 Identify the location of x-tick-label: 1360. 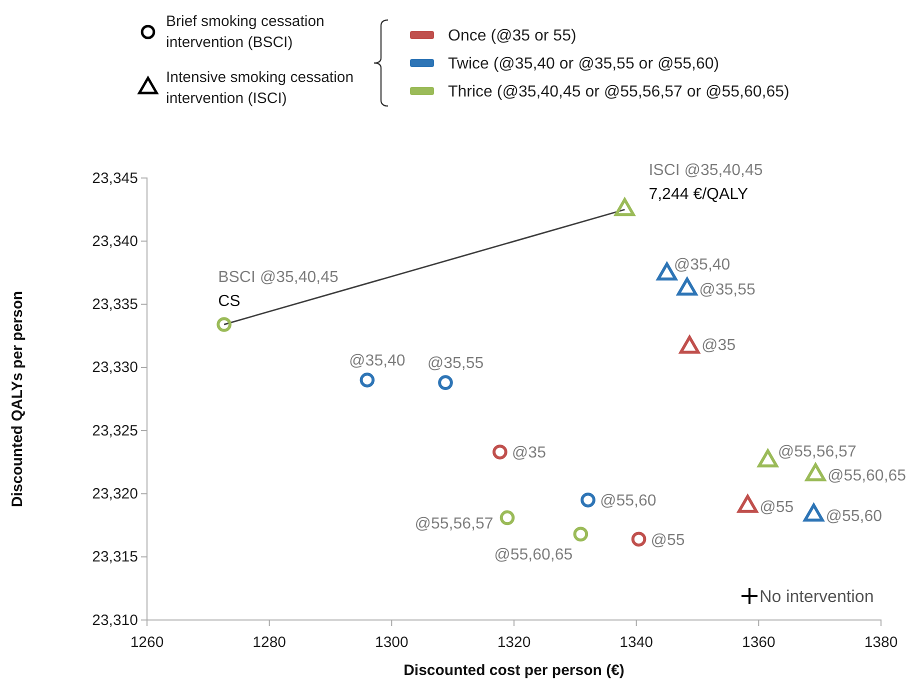
(759, 642).